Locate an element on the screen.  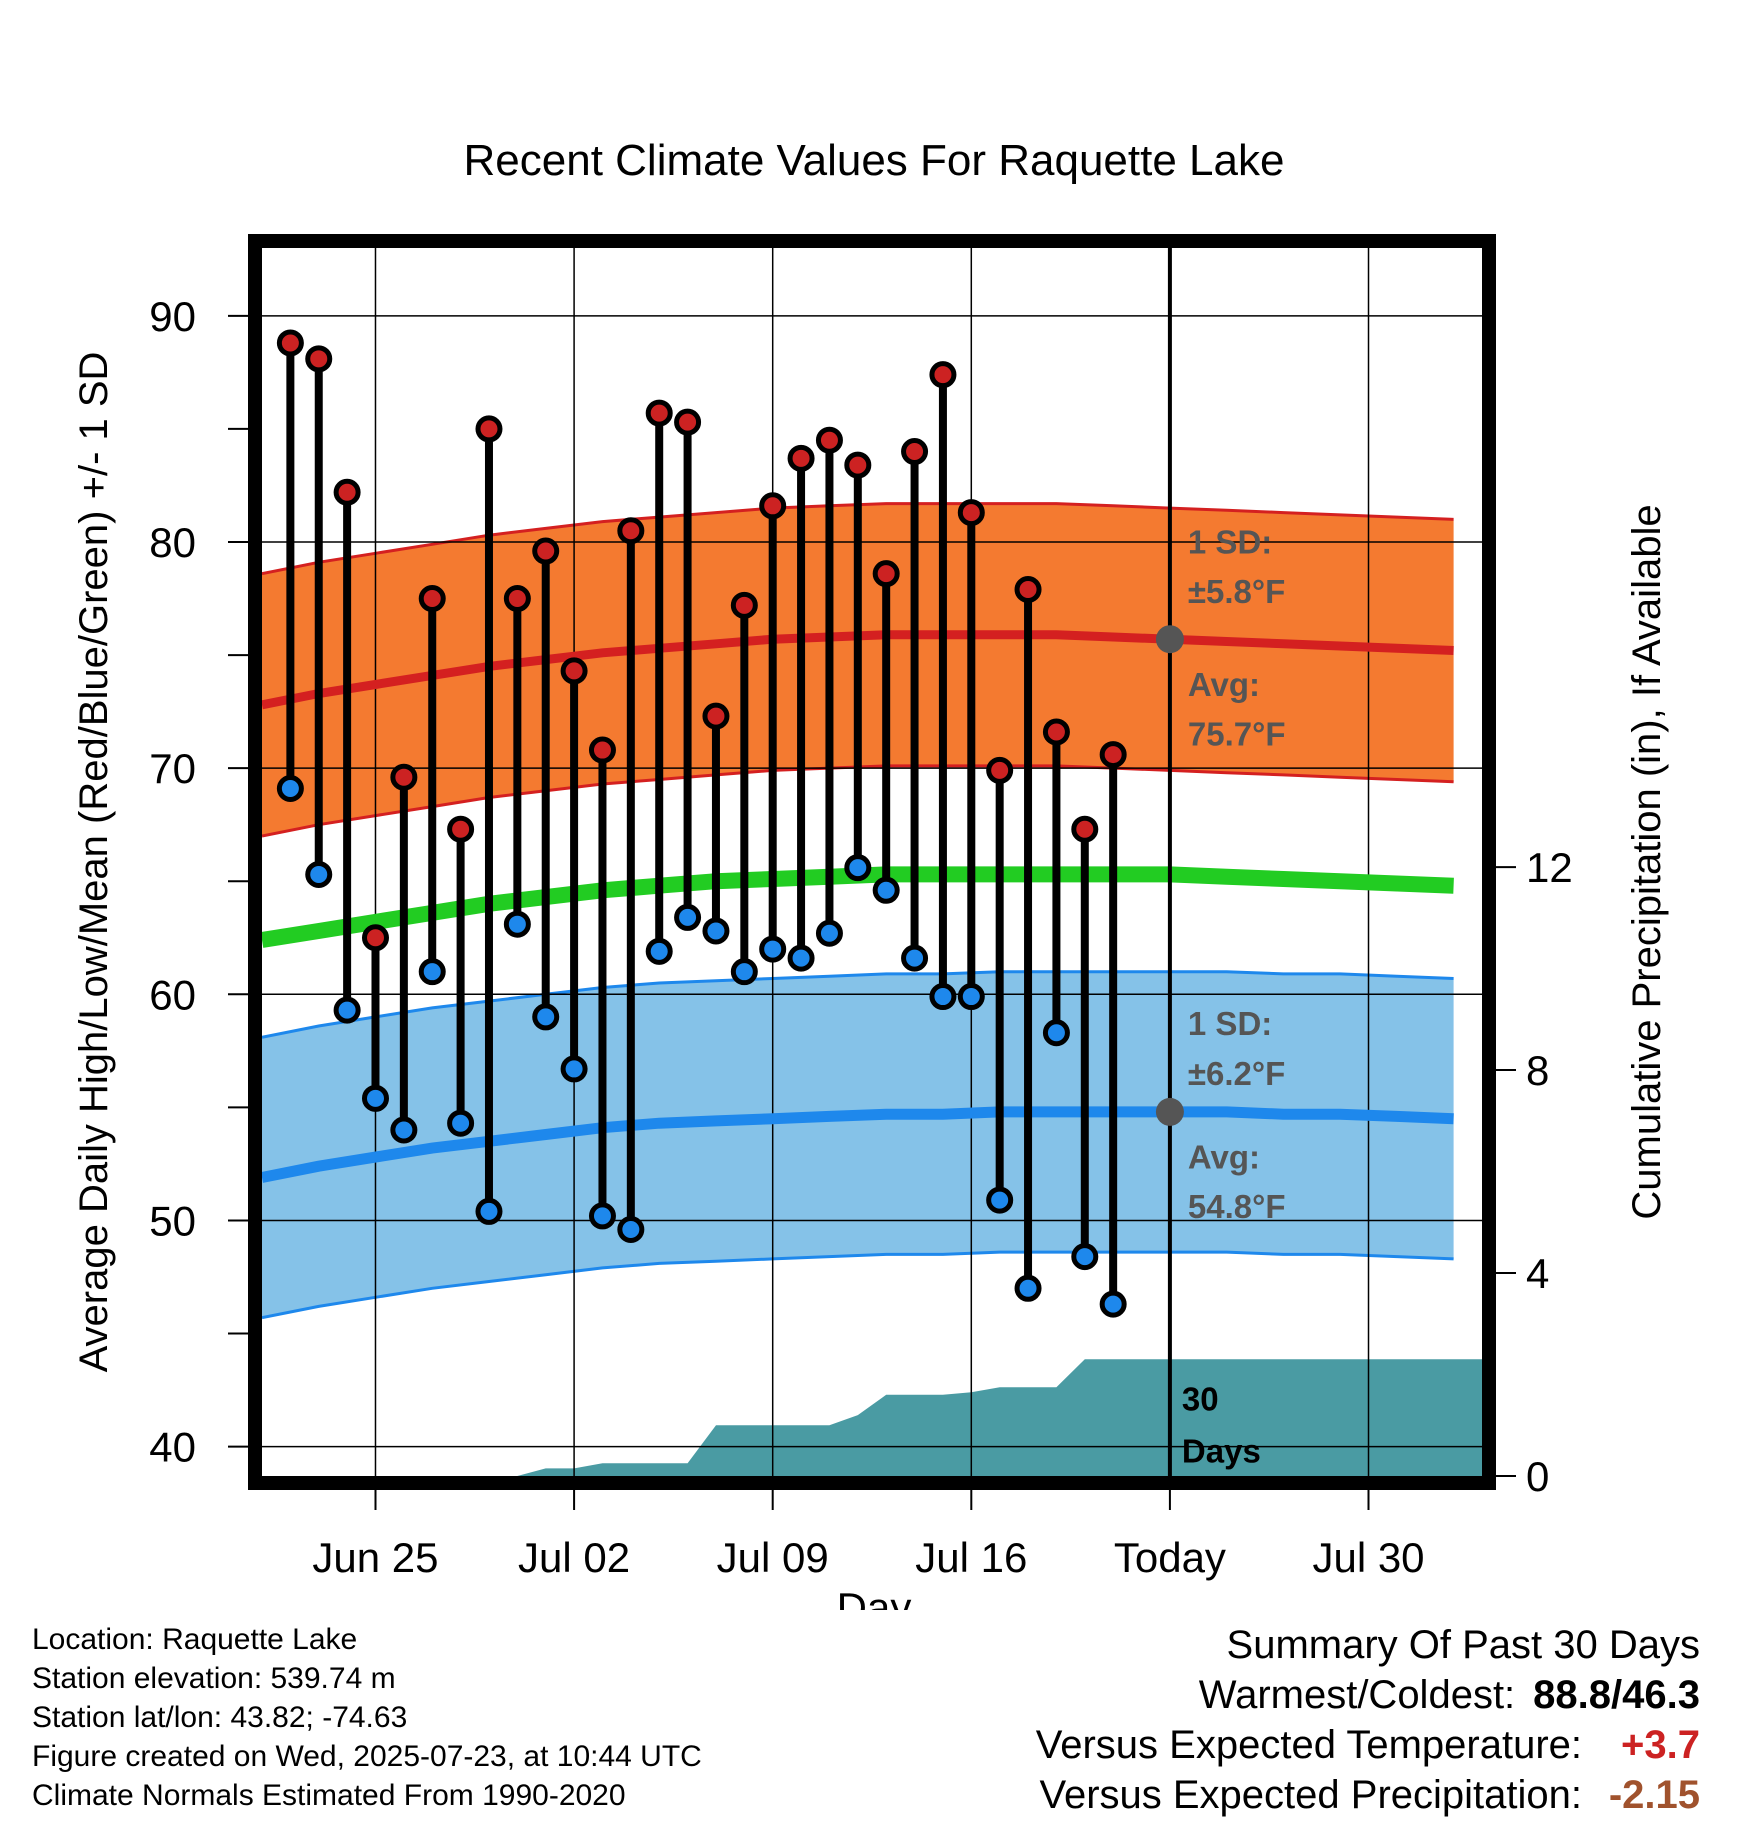
low-sd-band is located at coordinates (858, 1144).